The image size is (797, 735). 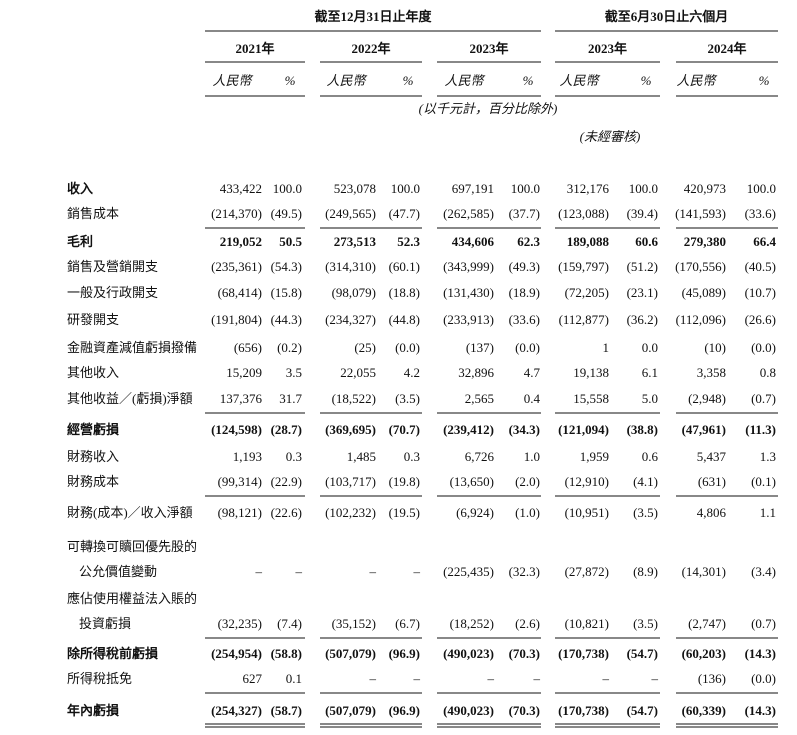 I want to click on percent-cell: (23.1), so click(x=642, y=292).